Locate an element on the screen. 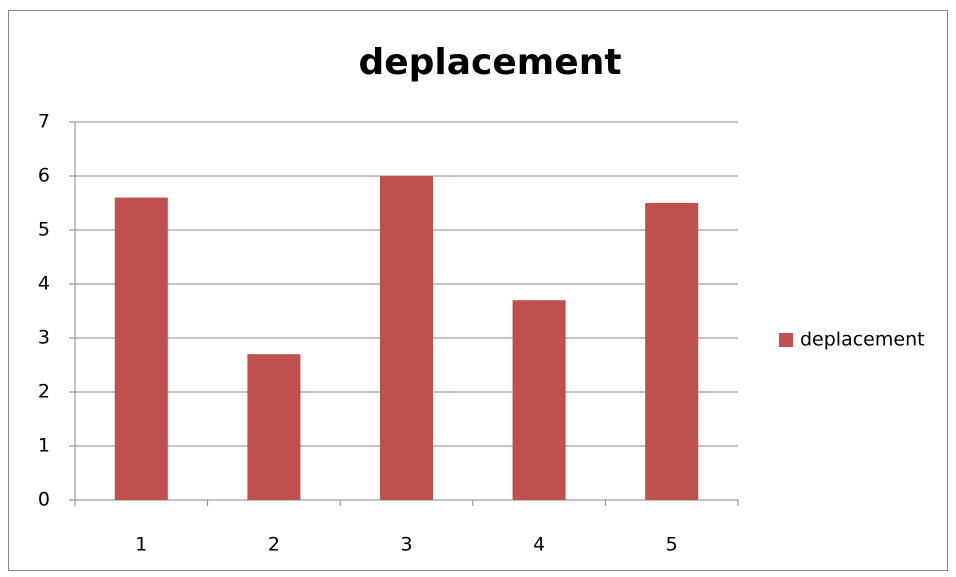 This screenshot has width=956, height=577. x-tick-label: 4 is located at coordinates (539, 545).